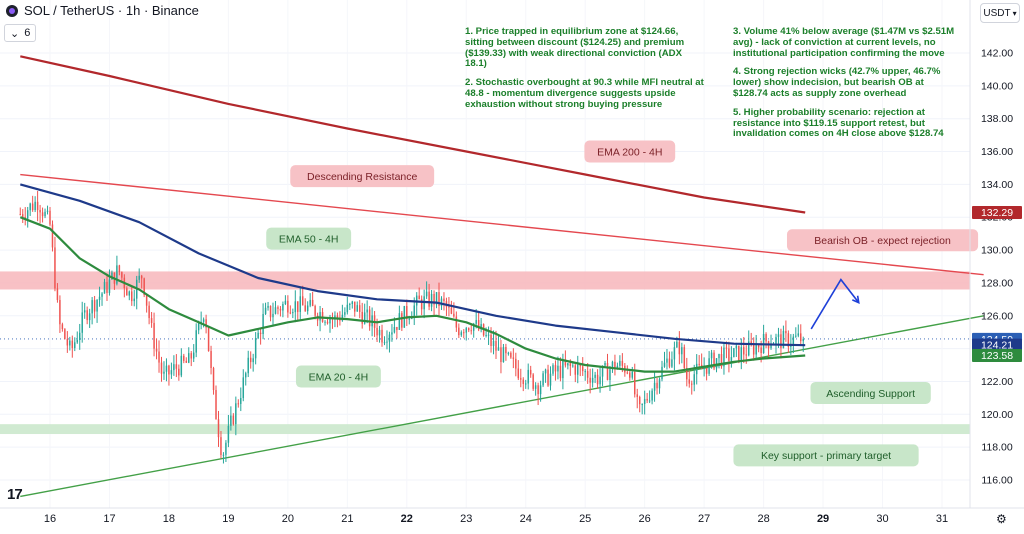  Describe the element at coordinates (15, 494) in the screenshot. I see `tradingview-logo: 17` at that location.